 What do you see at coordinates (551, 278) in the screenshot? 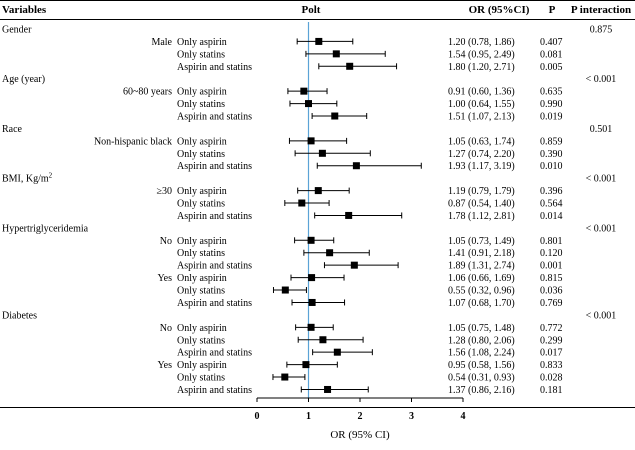
I see `p-value: 0.815` at bounding box center [551, 278].